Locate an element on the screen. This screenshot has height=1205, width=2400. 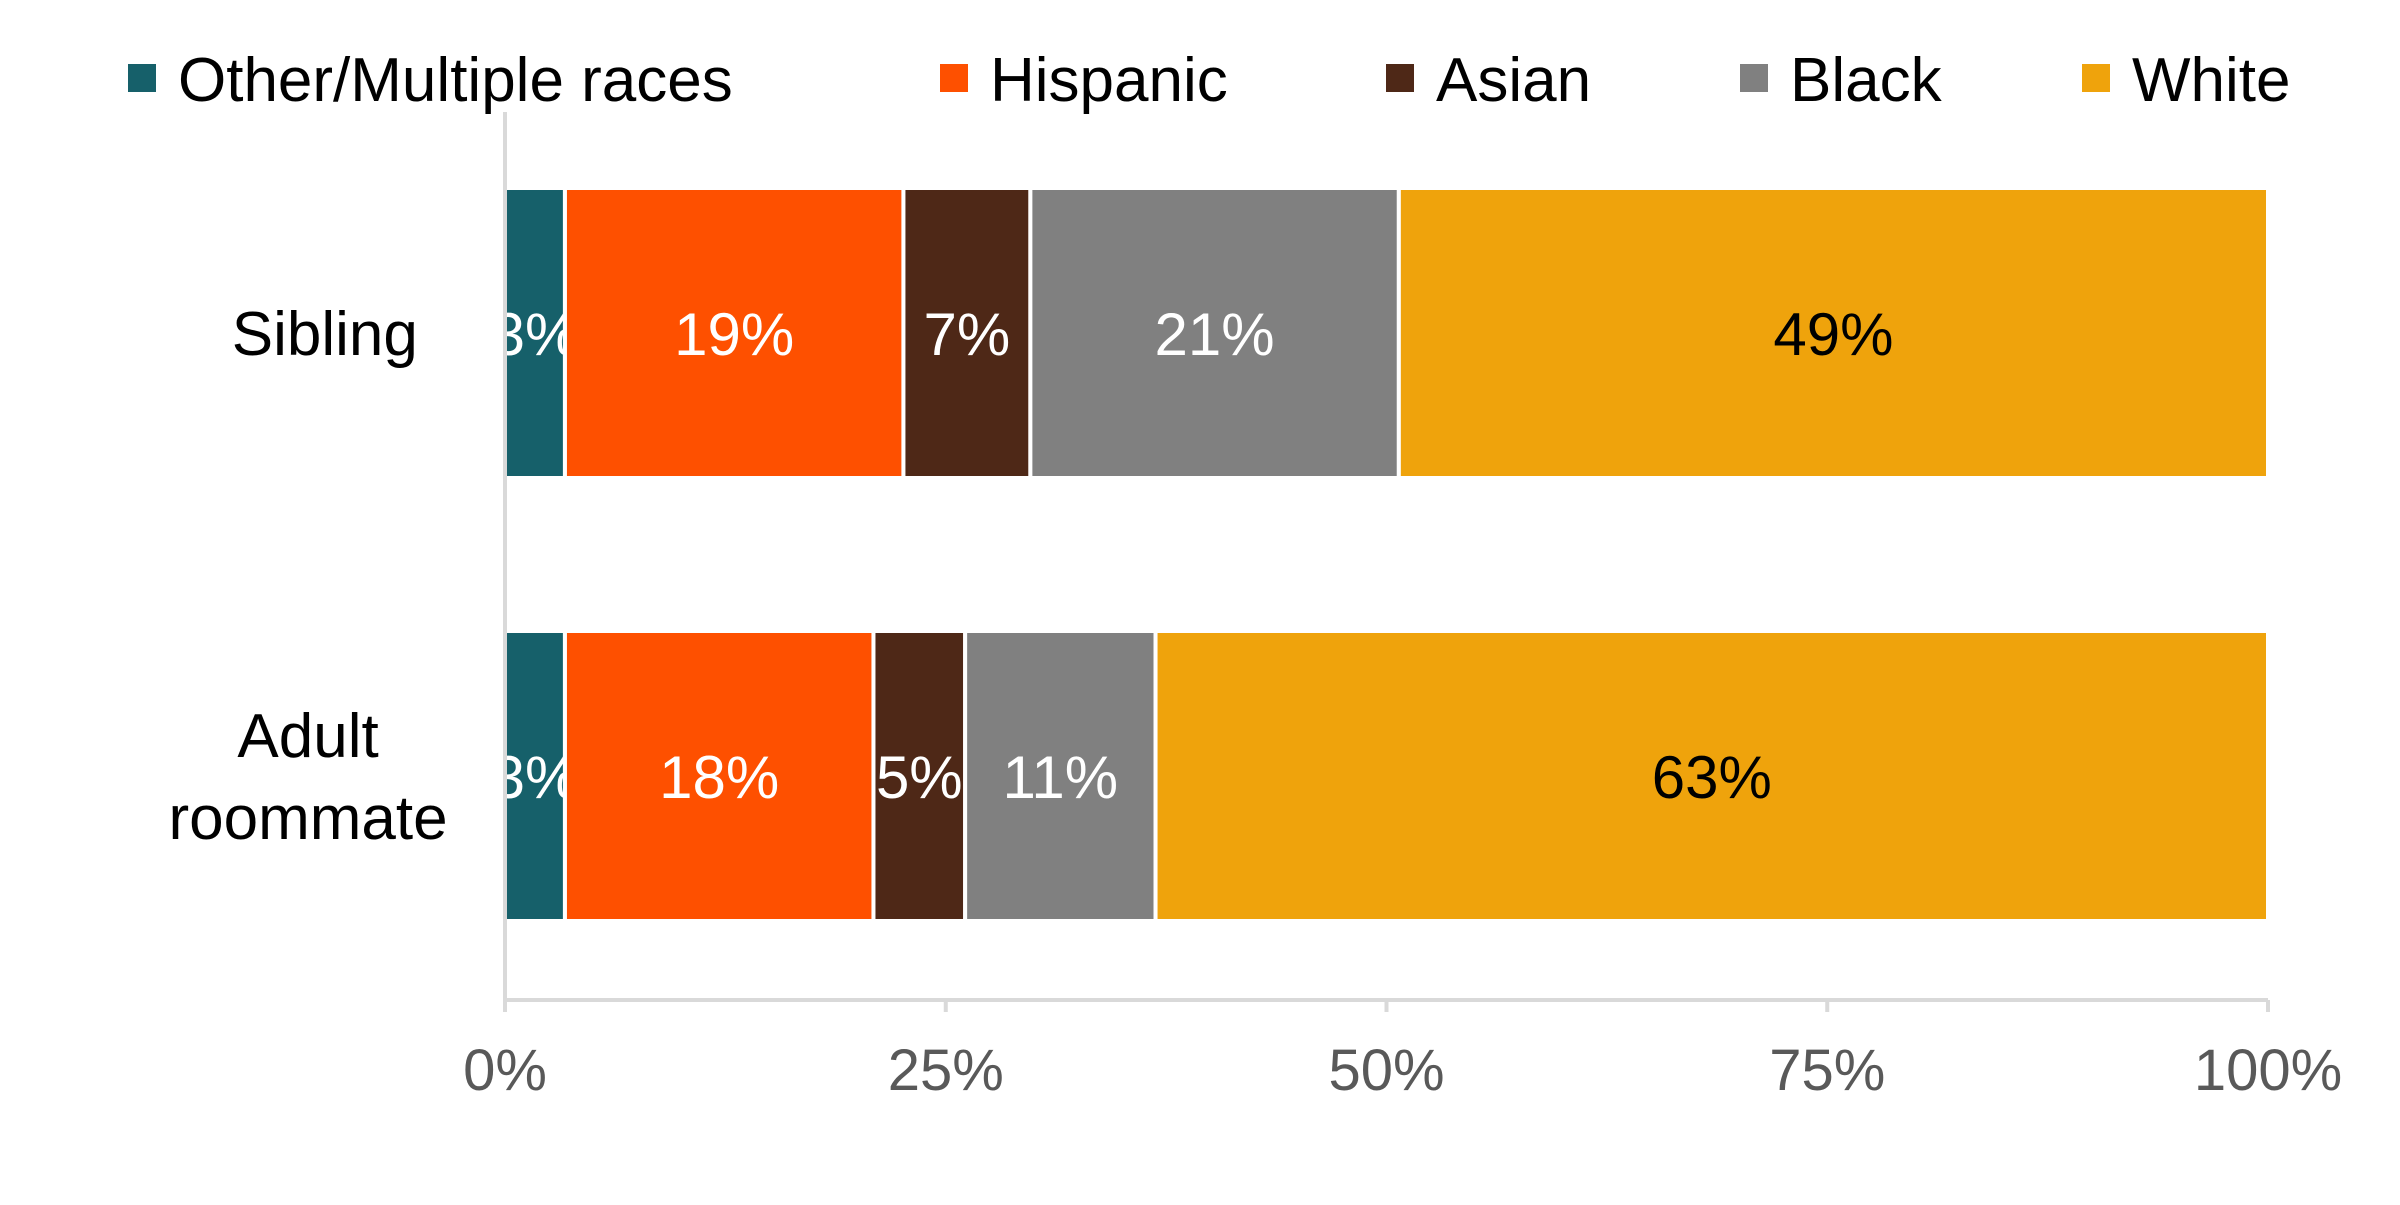
legend-item: Black is located at coordinates (1841, 80).